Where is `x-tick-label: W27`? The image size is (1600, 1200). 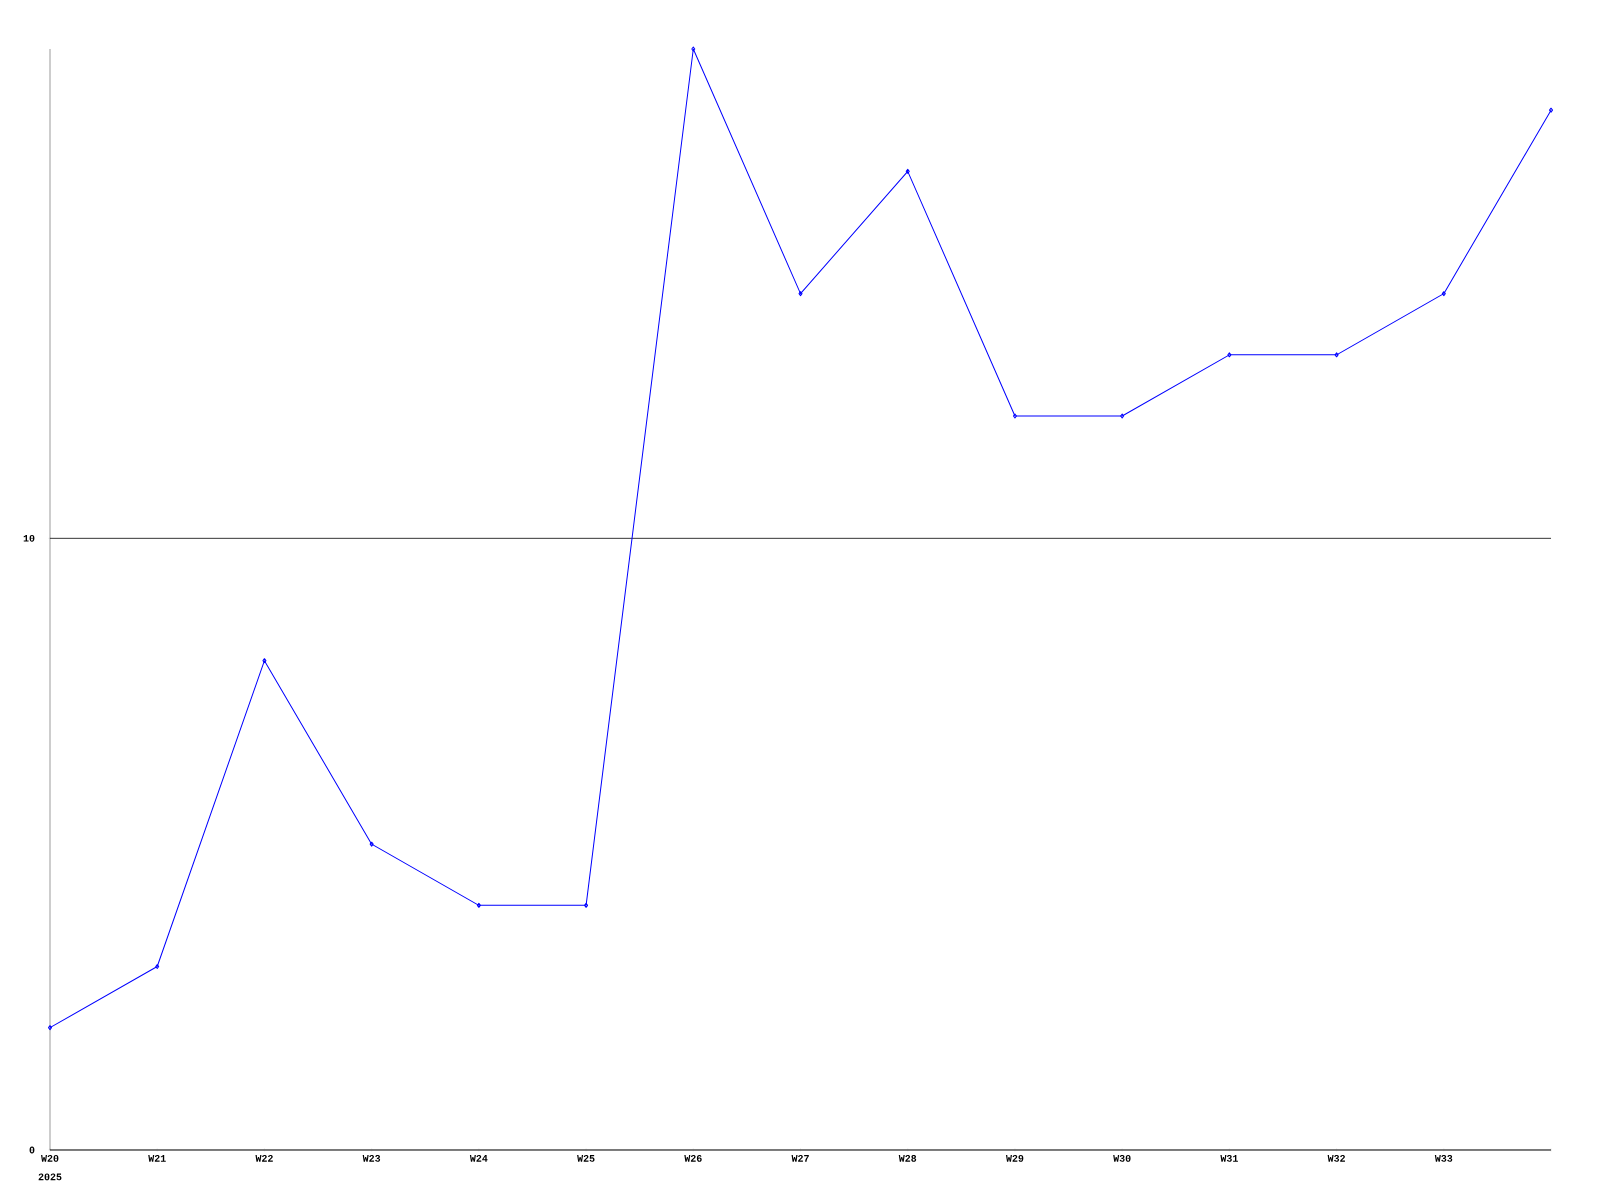 x-tick-label: W27 is located at coordinates (800, 1158).